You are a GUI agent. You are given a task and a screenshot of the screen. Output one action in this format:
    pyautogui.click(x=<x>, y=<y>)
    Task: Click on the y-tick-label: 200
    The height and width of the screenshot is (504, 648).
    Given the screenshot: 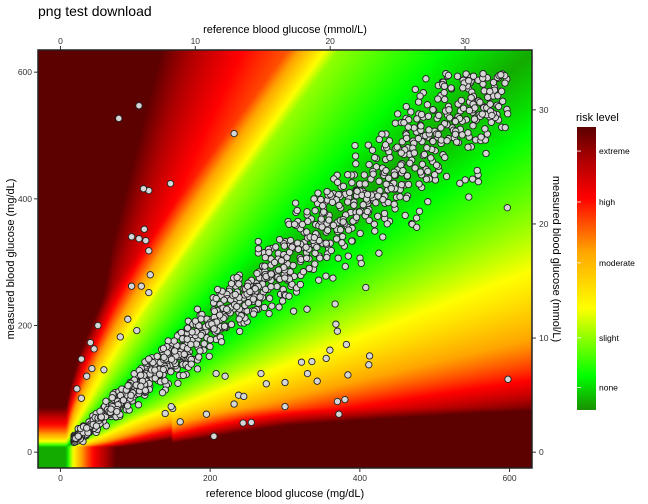 What is the action you would take?
    pyautogui.click(x=25, y=326)
    